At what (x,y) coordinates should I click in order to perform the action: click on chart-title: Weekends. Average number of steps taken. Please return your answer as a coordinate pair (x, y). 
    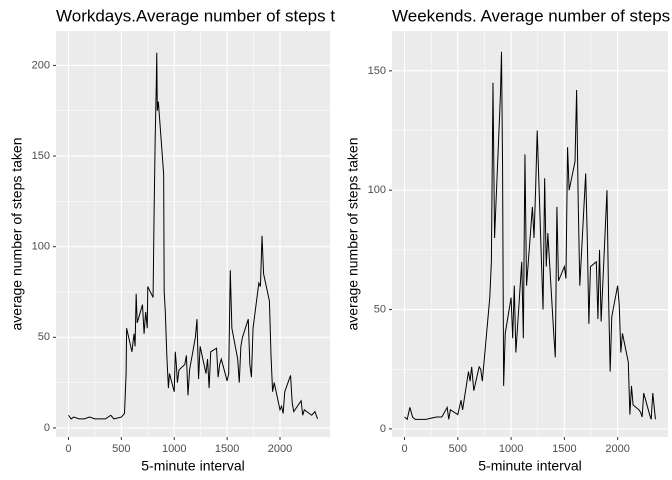
    Looking at the image, I should click on (532, 15).